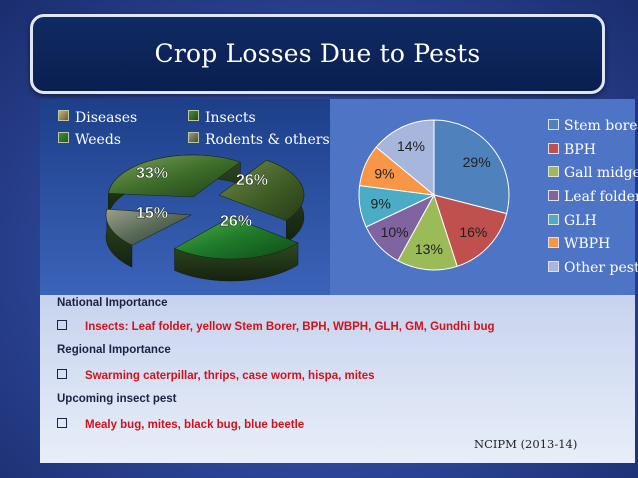 The image size is (638, 478). I want to click on legend-label: Diseases, so click(106, 118).